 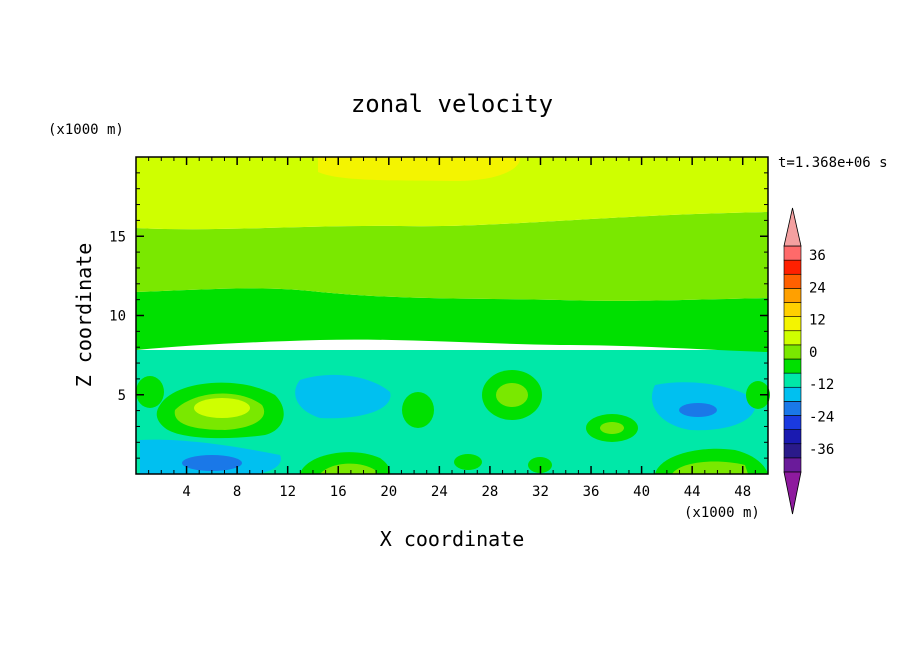 I want to click on colorbar-tick-label: -12, so click(x=821, y=385).